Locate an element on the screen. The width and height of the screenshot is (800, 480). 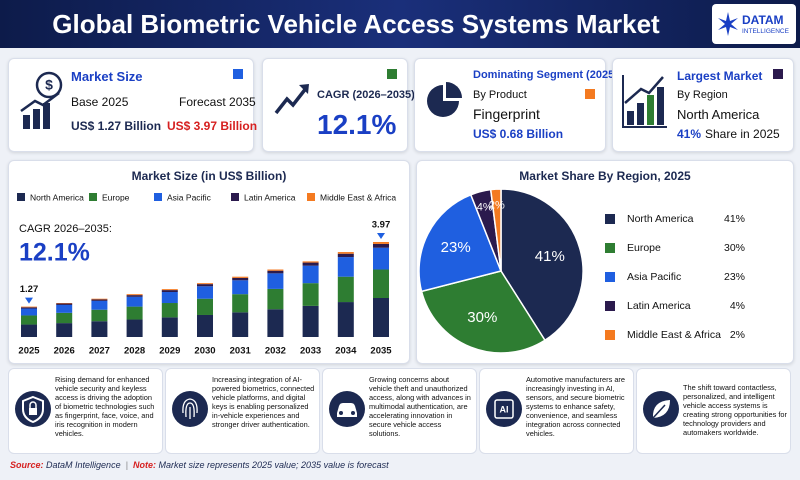
pie-slice is located at coordinates (460, 243).